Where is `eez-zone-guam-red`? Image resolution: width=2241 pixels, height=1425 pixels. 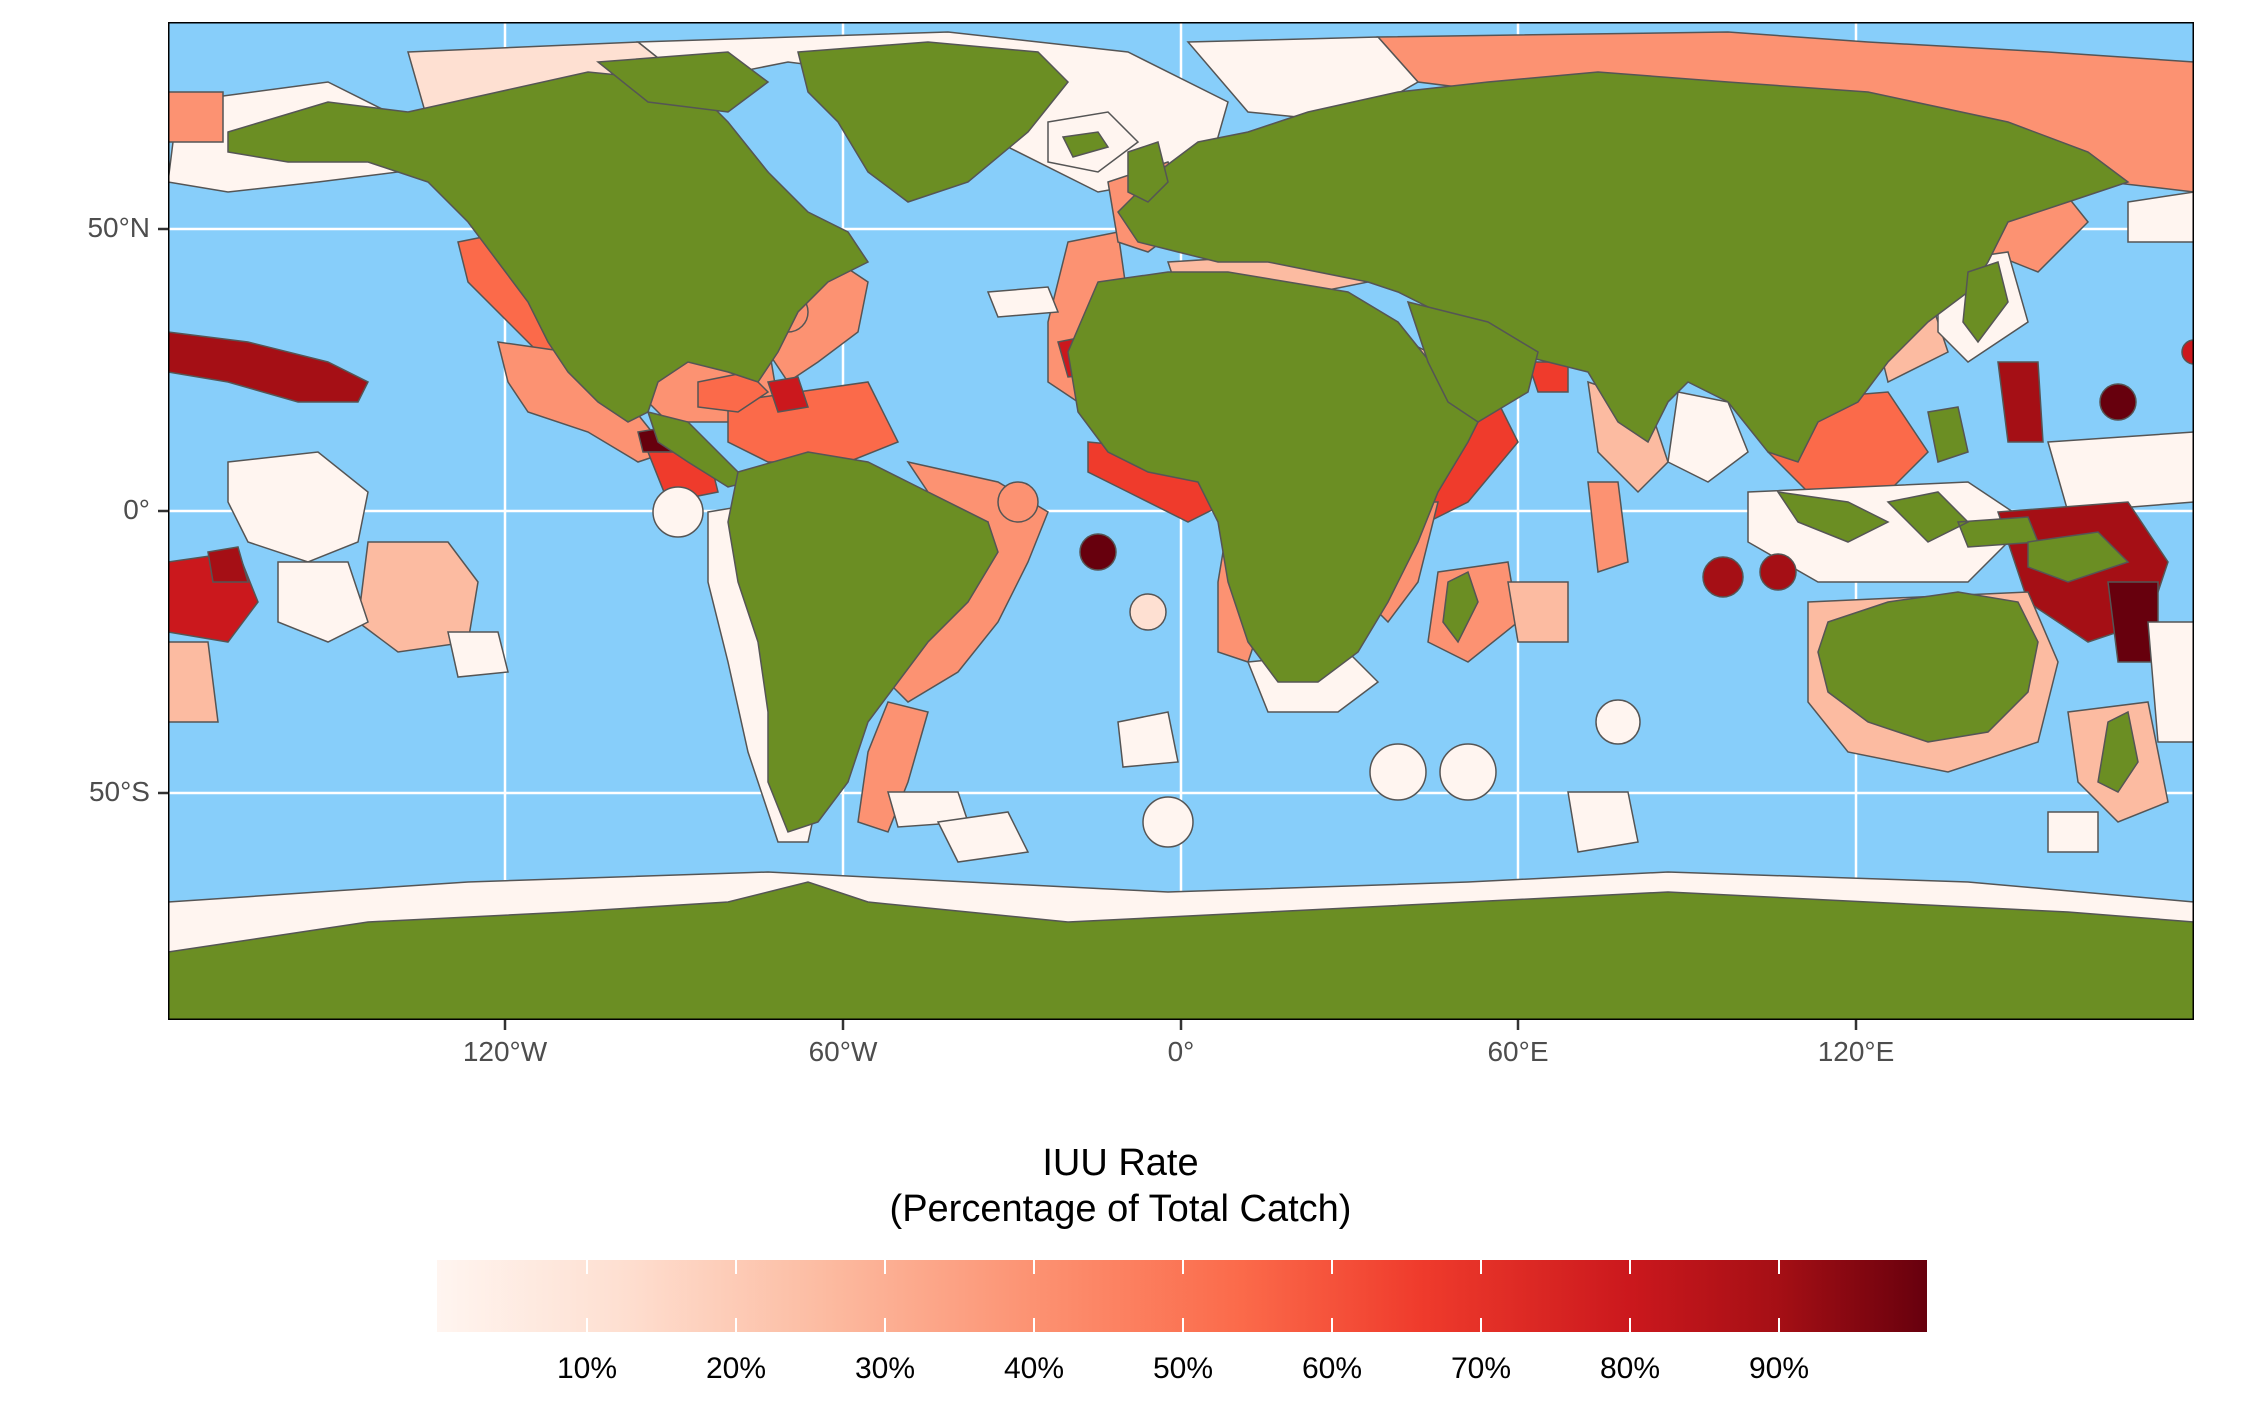 eez-zone-guam-red is located at coordinates (2118, 402).